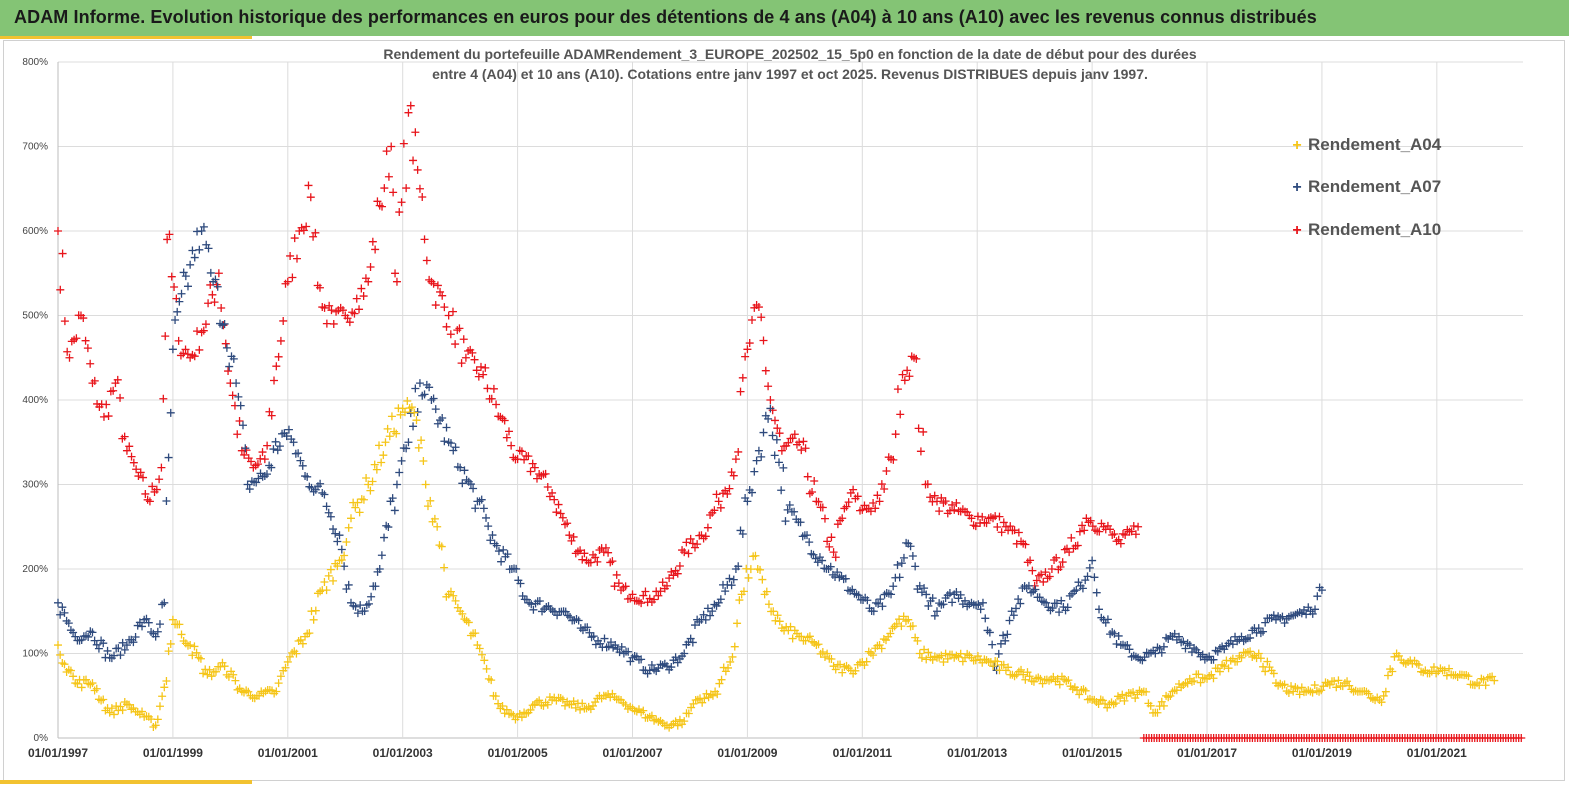 The height and width of the screenshot is (785, 1569). What do you see at coordinates (35, 62) in the screenshot?
I see `y-tick-label: 800%` at bounding box center [35, 62].